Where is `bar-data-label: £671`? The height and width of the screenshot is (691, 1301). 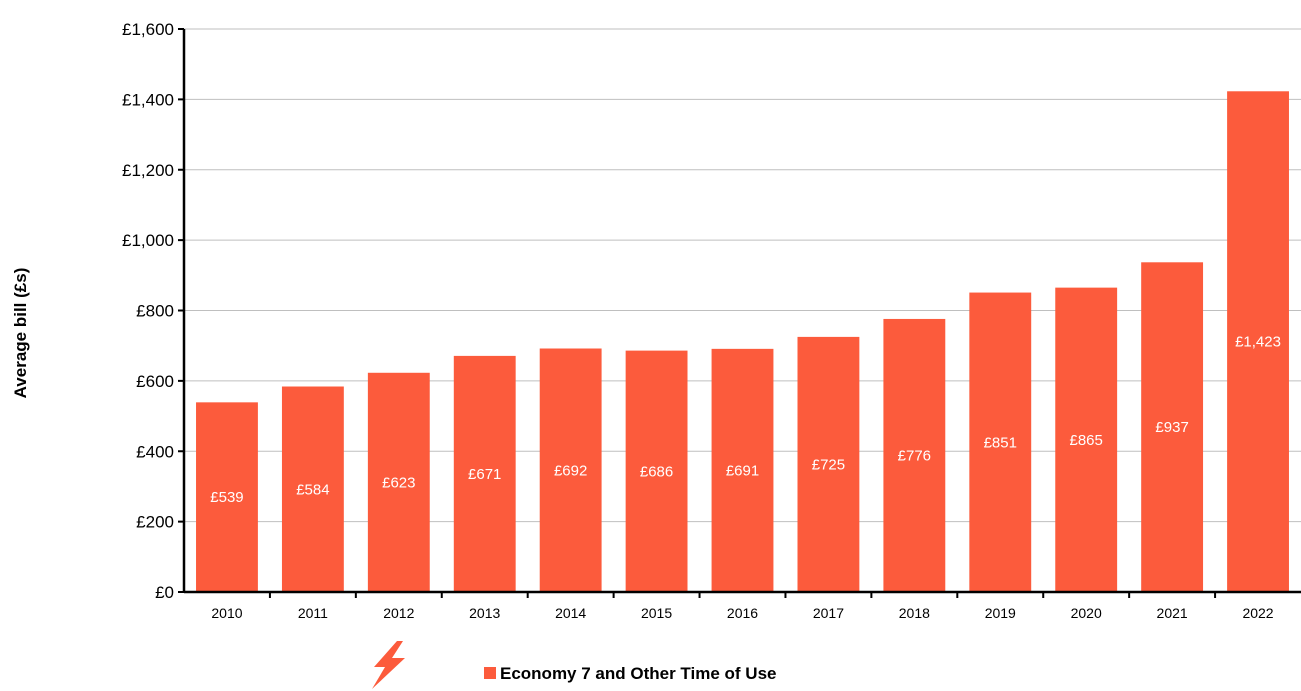
bar-data-label: £671 is located at coordinates (484, 474).